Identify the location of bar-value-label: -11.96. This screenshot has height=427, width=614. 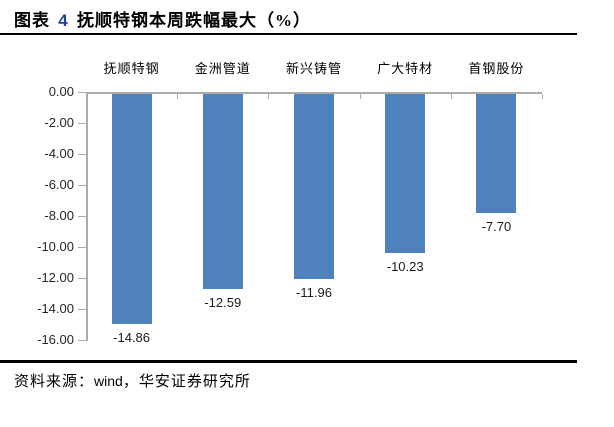
(314, 293).